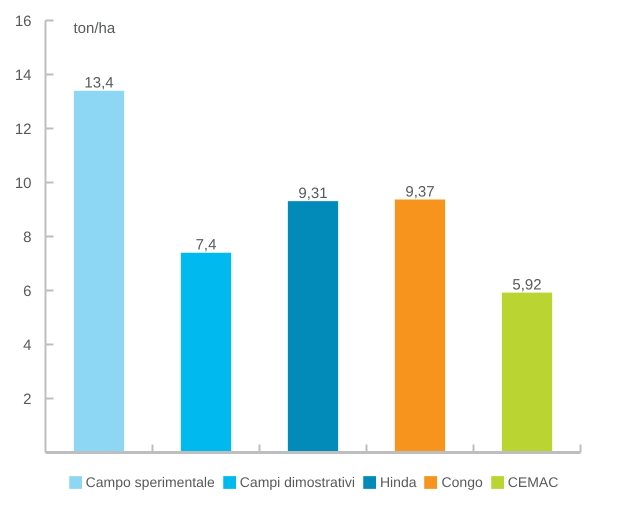  What do you see at coordinates (23, 75) in the screenshot?
I see `y-tick-label: 14` at bounding box center [23, 75].